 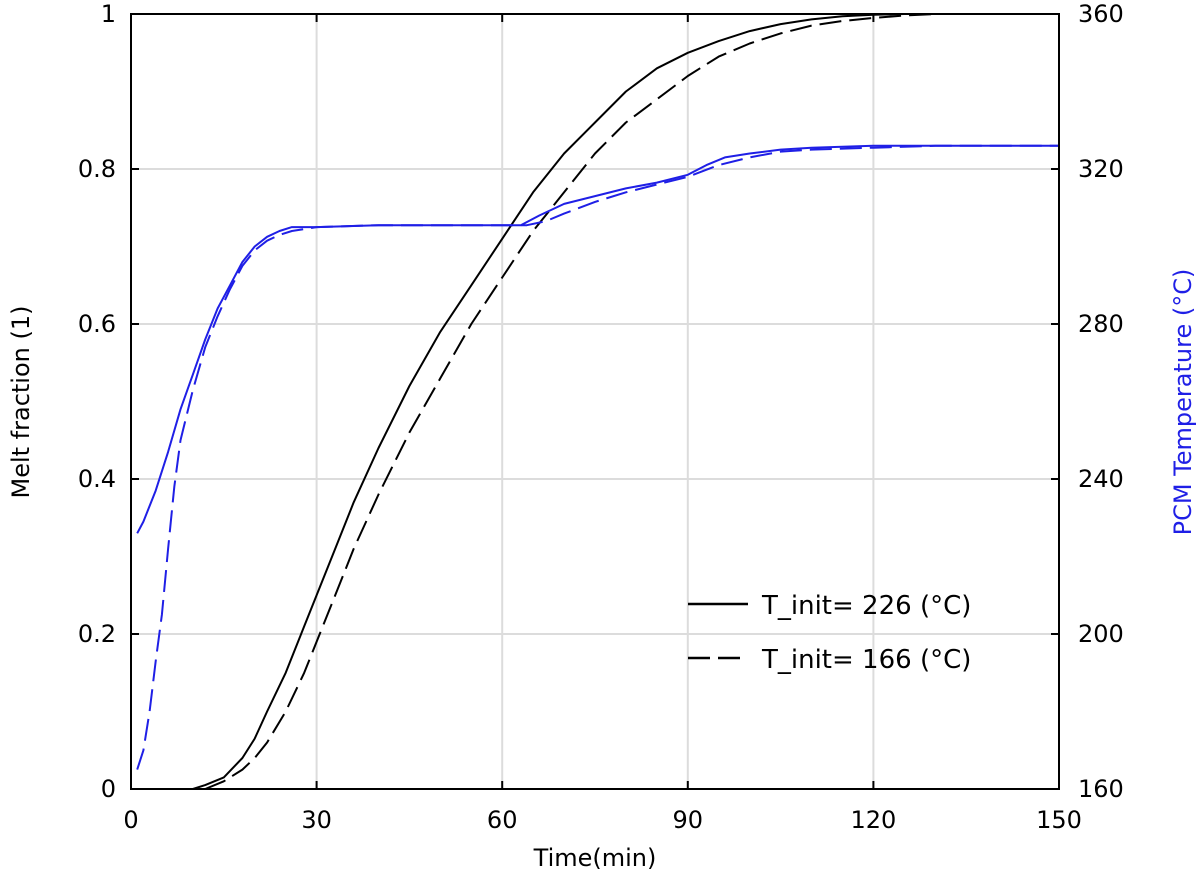 I want to click on x-tick-label: 120, so click(x=873, y=820).